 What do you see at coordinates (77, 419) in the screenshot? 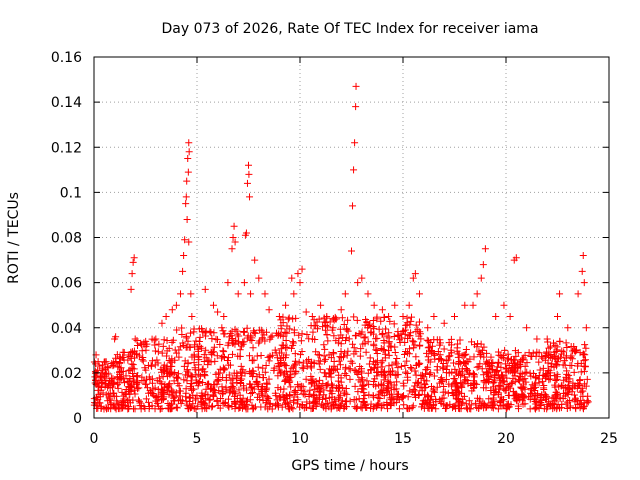
I see `y-tick-label: 0` at bounding box center [77, 419].